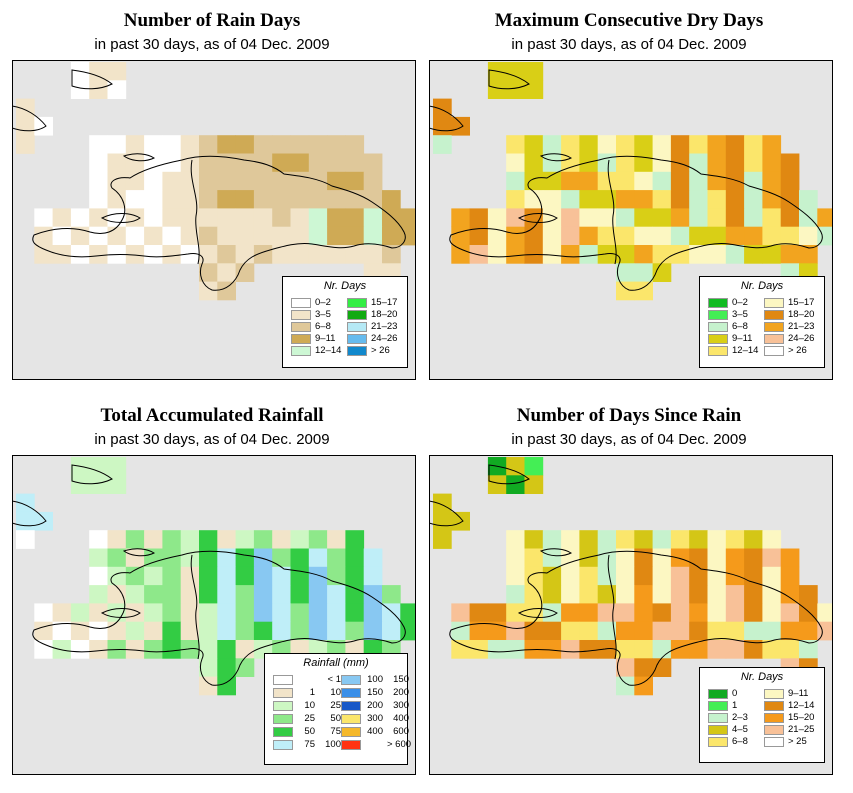 This screenshot has width=853, height=793. I want to click on coastline-hispaniola, so click(219, 618).